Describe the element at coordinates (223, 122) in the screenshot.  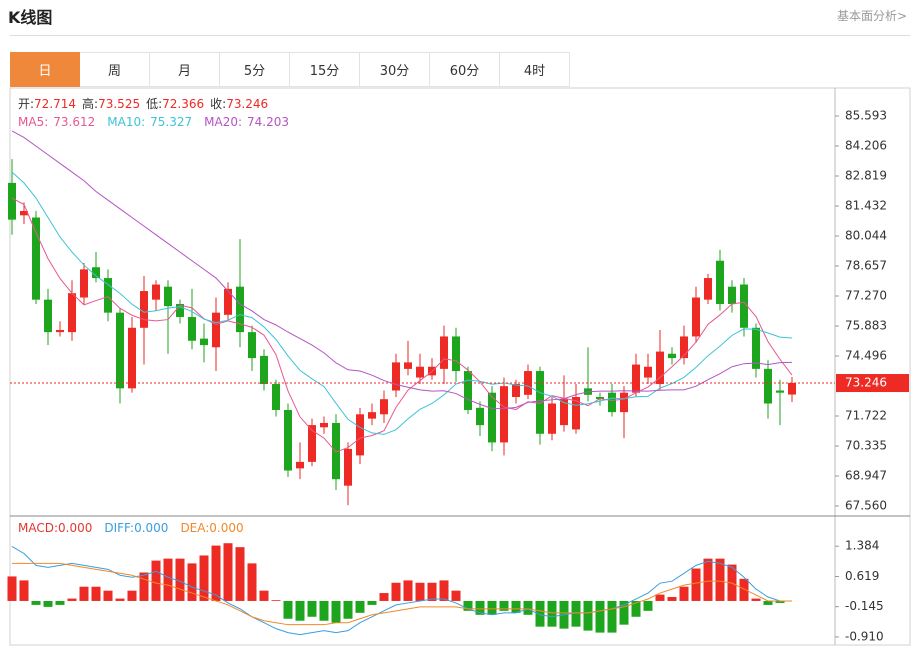
I see `legend-name: MA20:` at that location.